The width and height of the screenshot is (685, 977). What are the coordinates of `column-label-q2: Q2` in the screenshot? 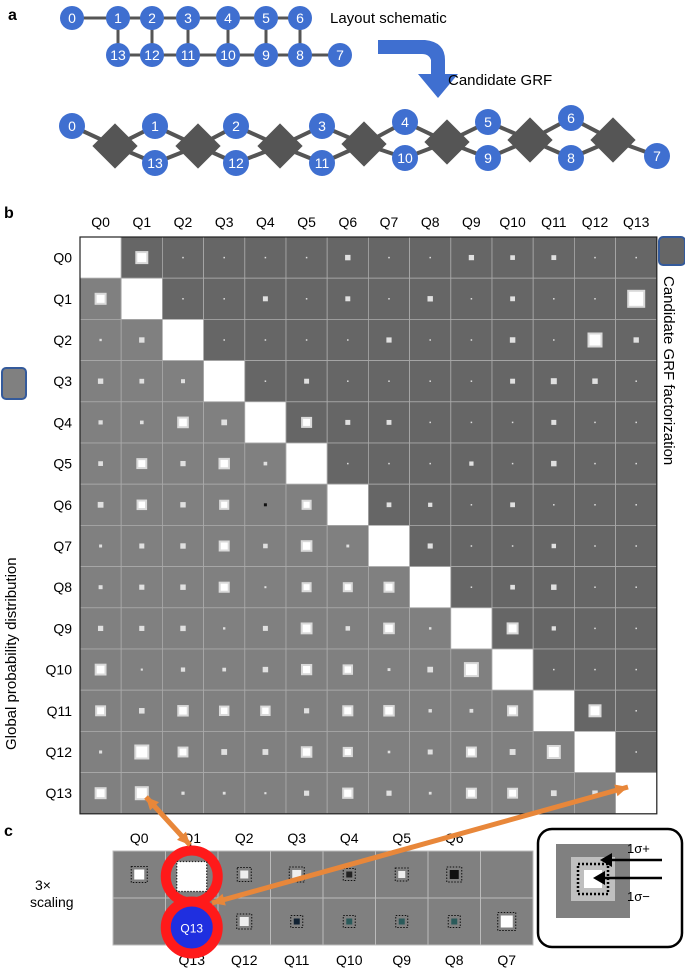 It's located at (183, 222).